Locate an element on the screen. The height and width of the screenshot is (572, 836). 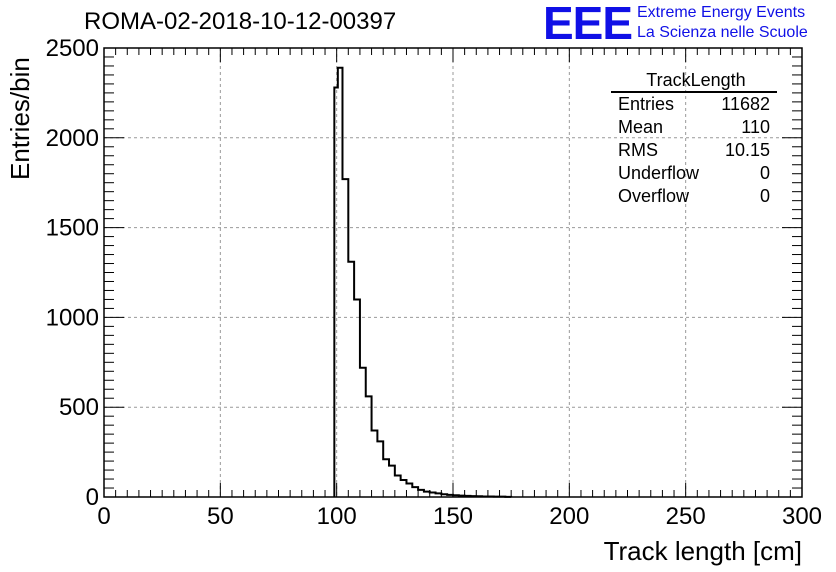
x-tick-label: 300 is located at coordinates (802, 516).